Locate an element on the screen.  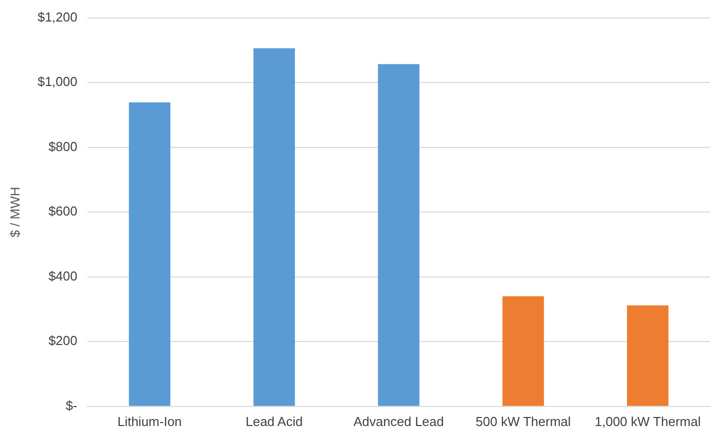
y-axis-title: $ / MWH is located at coordinates (14, 212).